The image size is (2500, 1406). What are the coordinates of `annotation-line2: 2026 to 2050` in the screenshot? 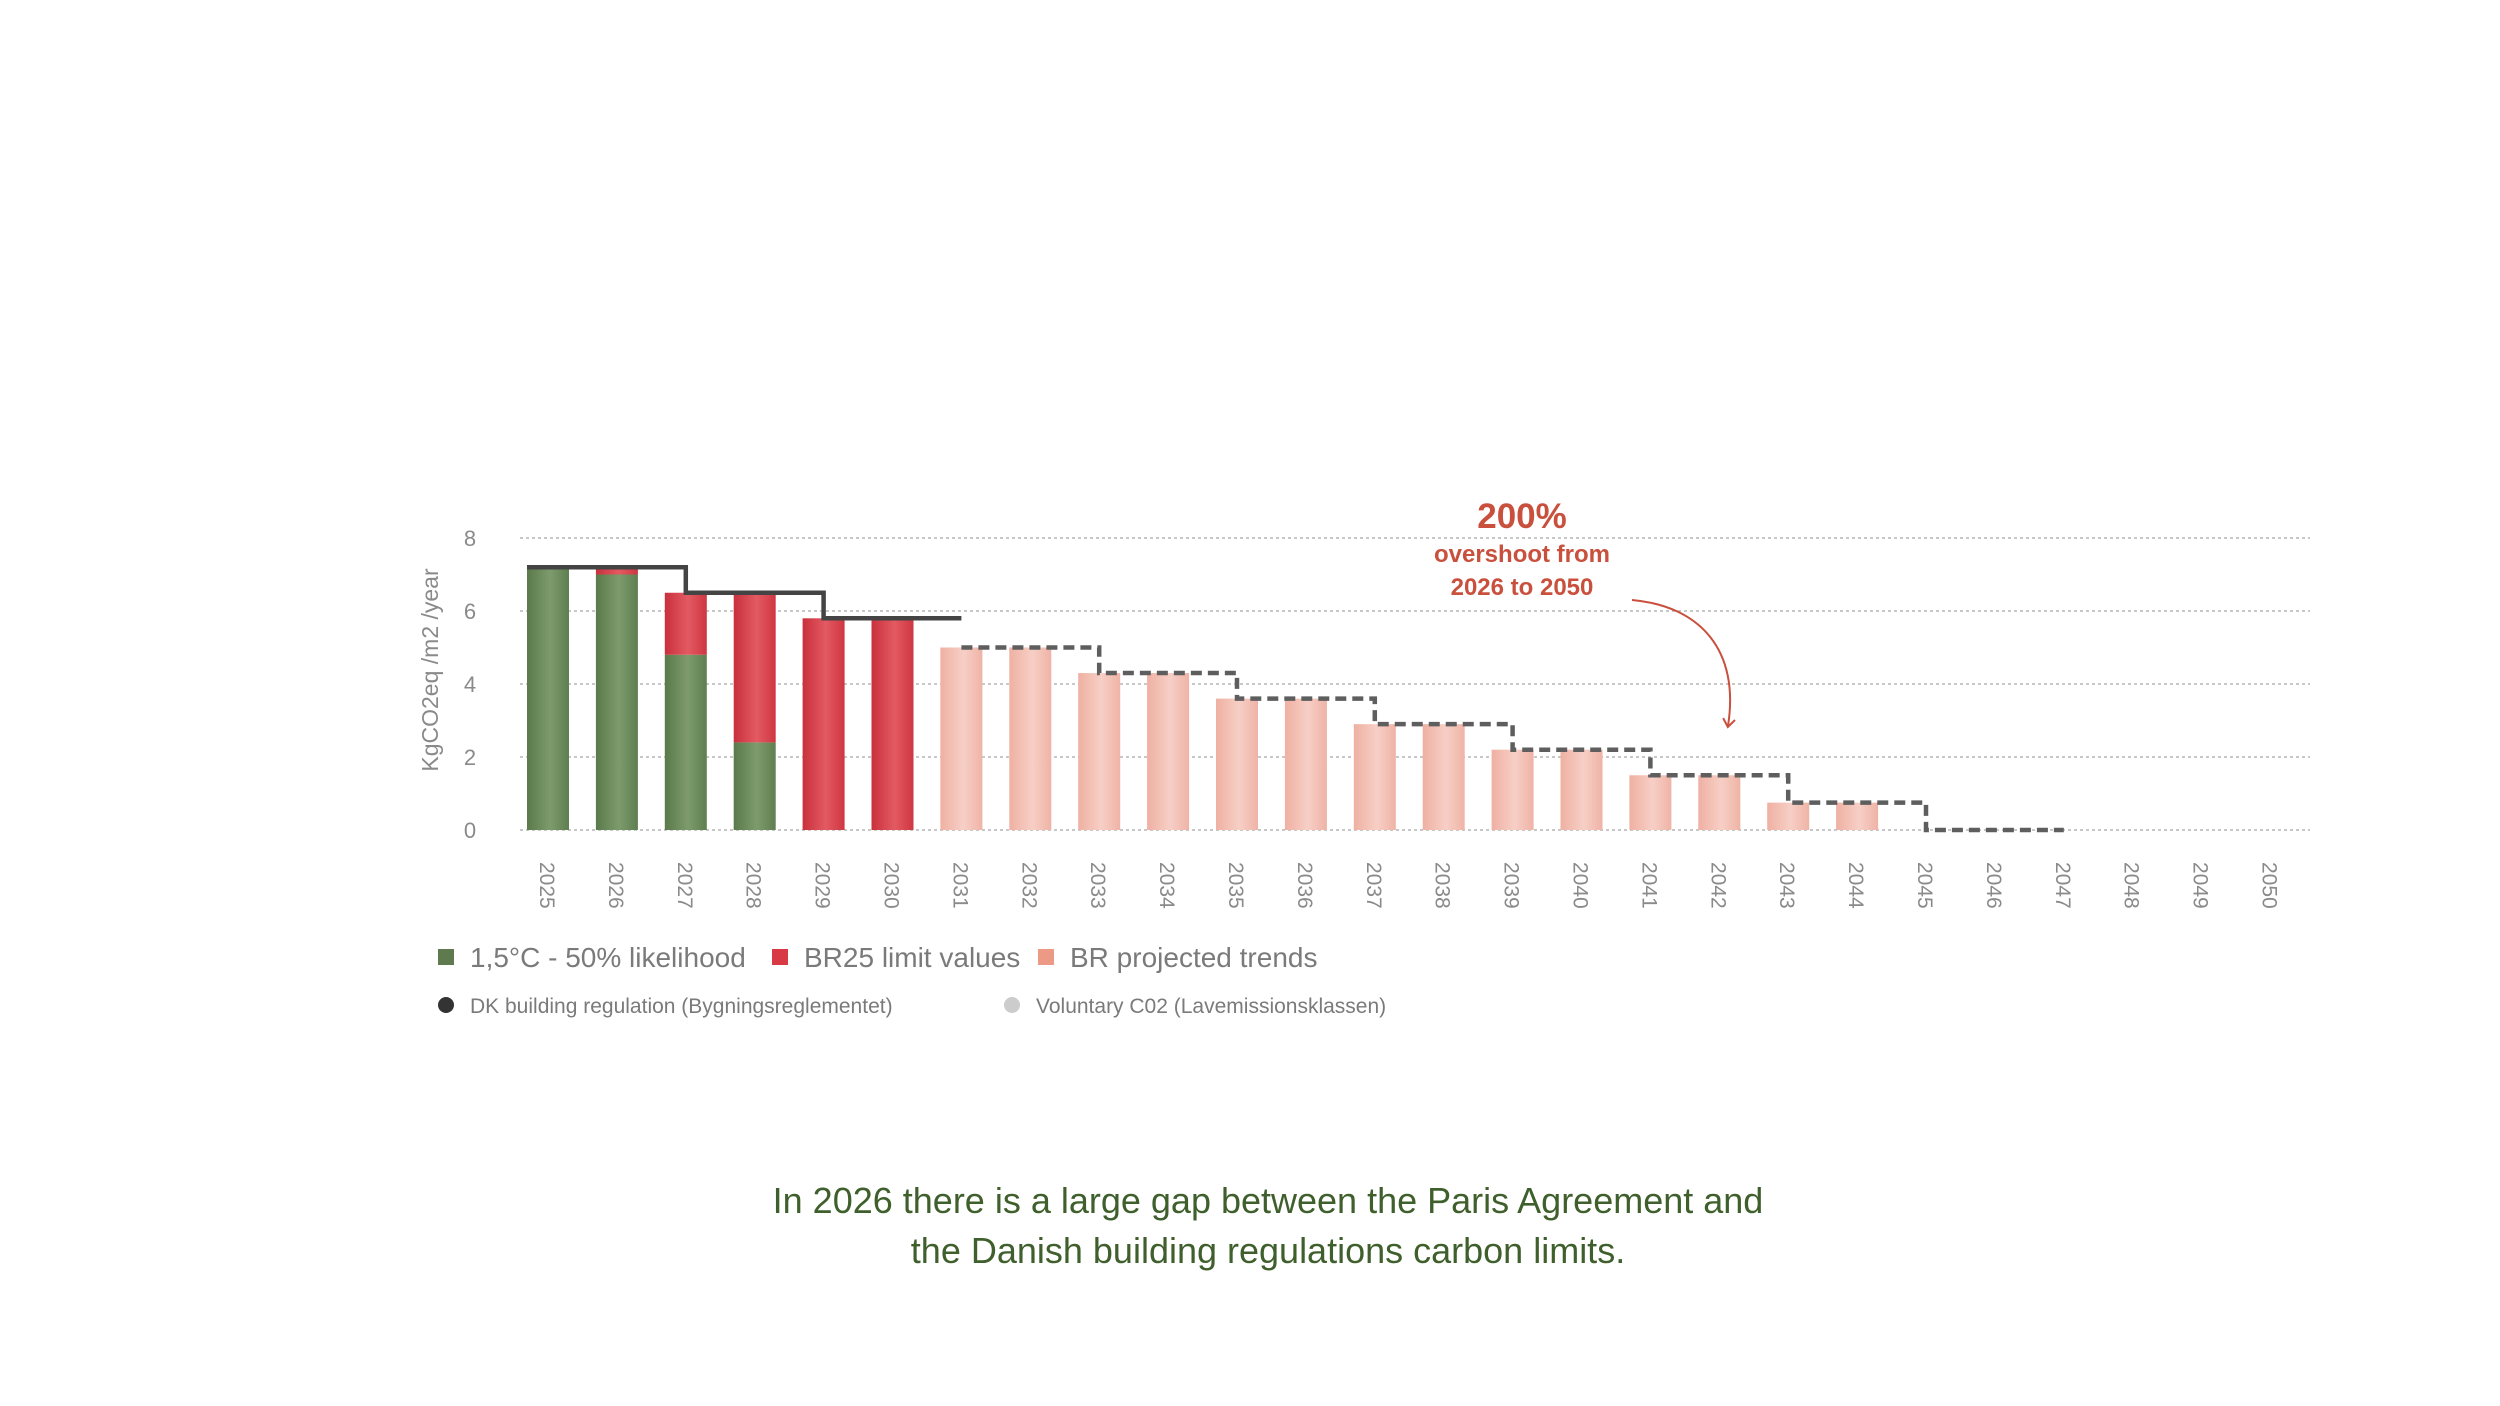 It's located at (1522, 587).